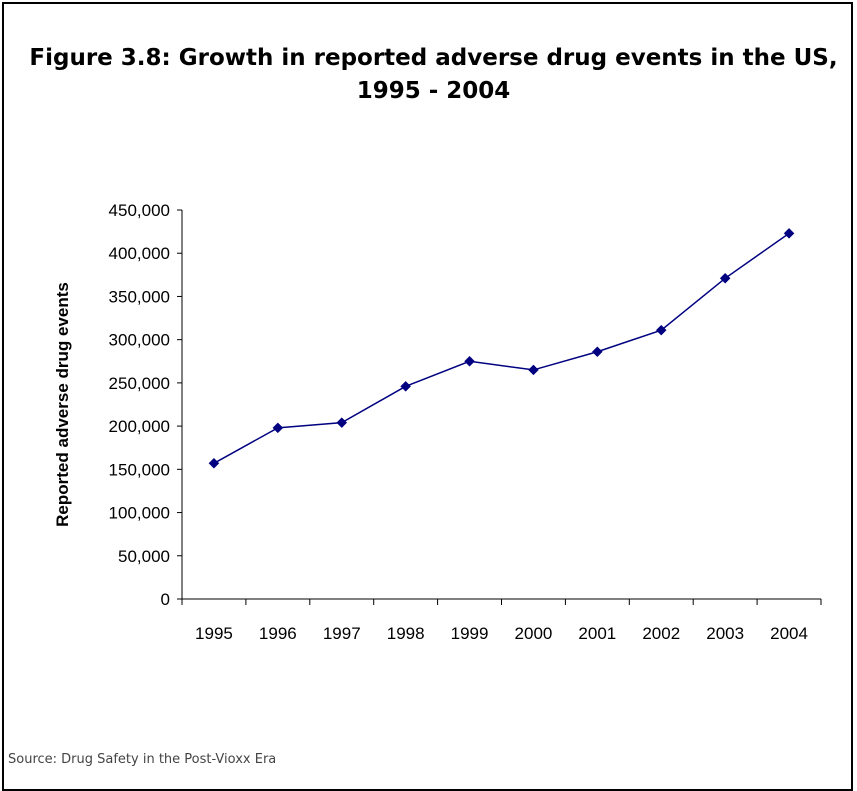 The image size is (857, 791). Describe the element at coordinates (534, 633) in the screenshot. I see `x-tick-label: 2000` at that location.